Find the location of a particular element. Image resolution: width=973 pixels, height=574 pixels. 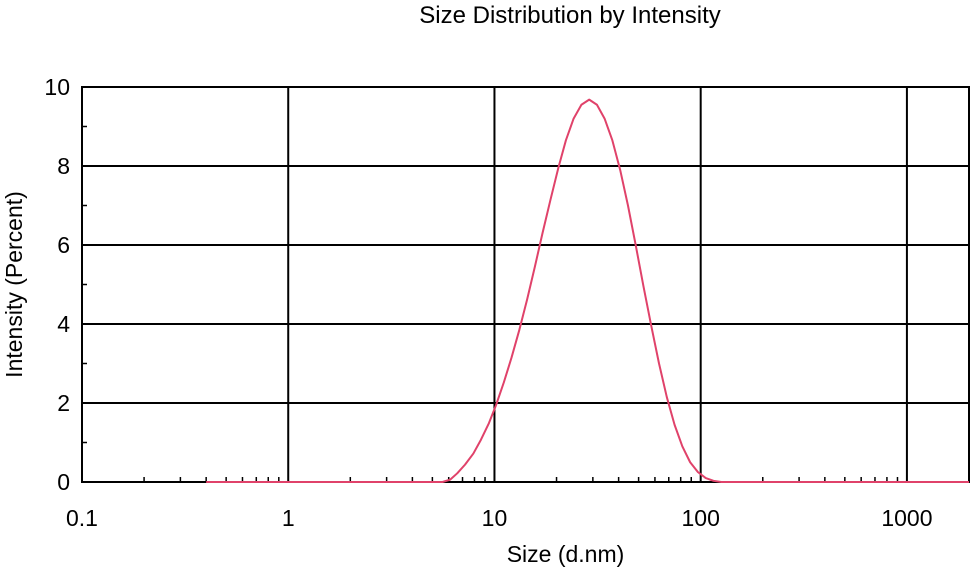

x-tick-labels: 0.1 1 10 100 1000 is located at coordinates (499, 518).